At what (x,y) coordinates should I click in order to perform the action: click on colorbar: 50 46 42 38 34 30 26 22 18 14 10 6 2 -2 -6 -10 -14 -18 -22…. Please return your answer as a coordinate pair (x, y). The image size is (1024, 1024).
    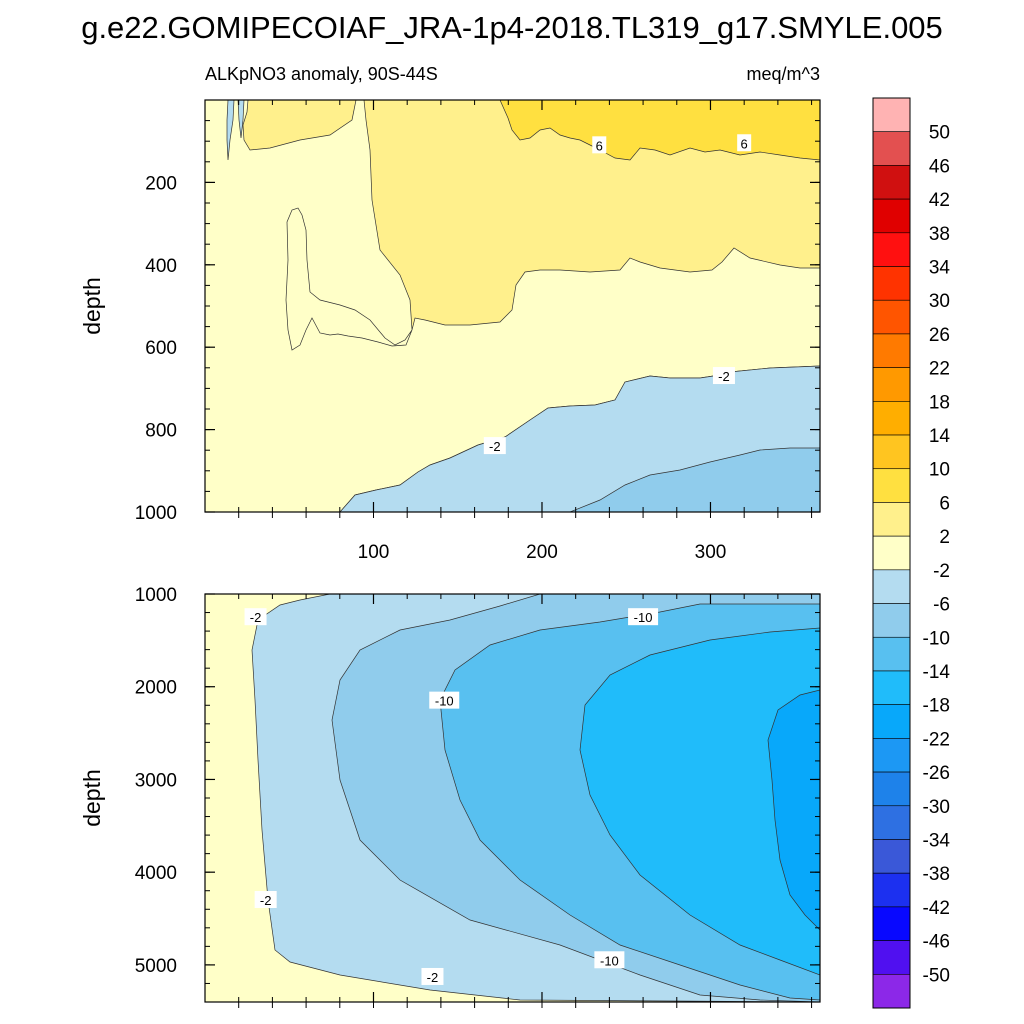
    Looking at the image, I should click on (911, 553).